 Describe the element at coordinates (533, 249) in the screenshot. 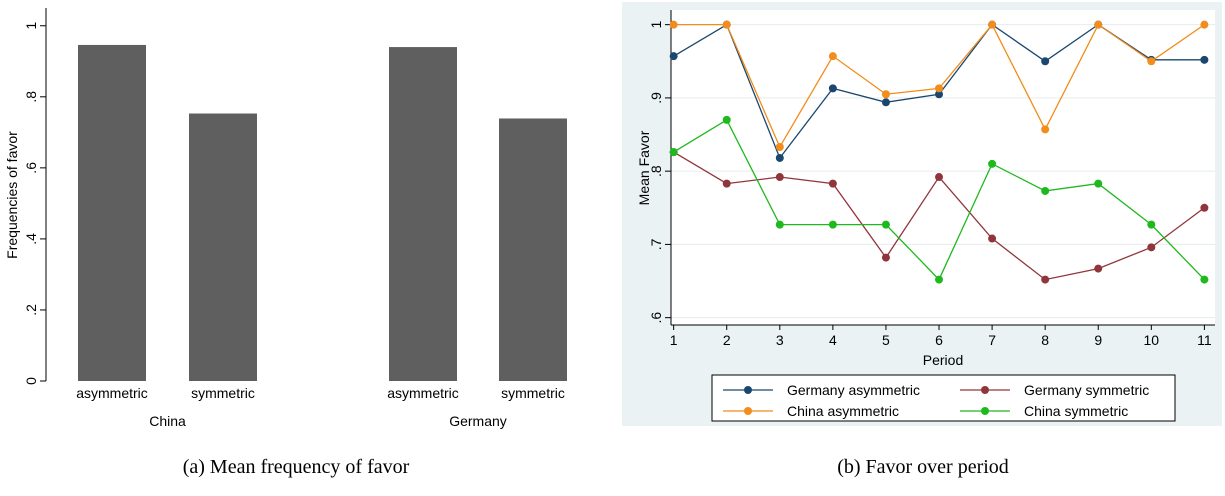

I see `bar-germany-symmetric` at that location.